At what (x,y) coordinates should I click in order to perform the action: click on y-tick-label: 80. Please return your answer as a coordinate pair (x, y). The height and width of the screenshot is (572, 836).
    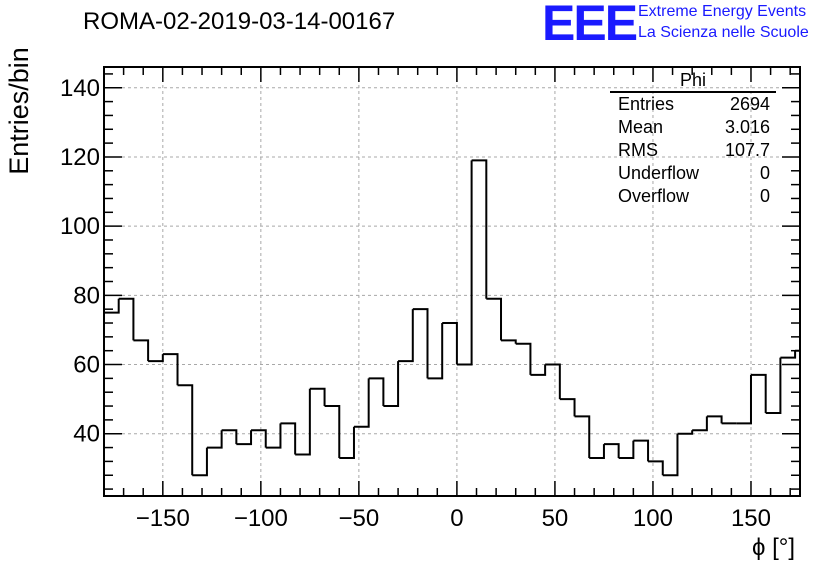
    Looking at the image, I should click on (86, 295).